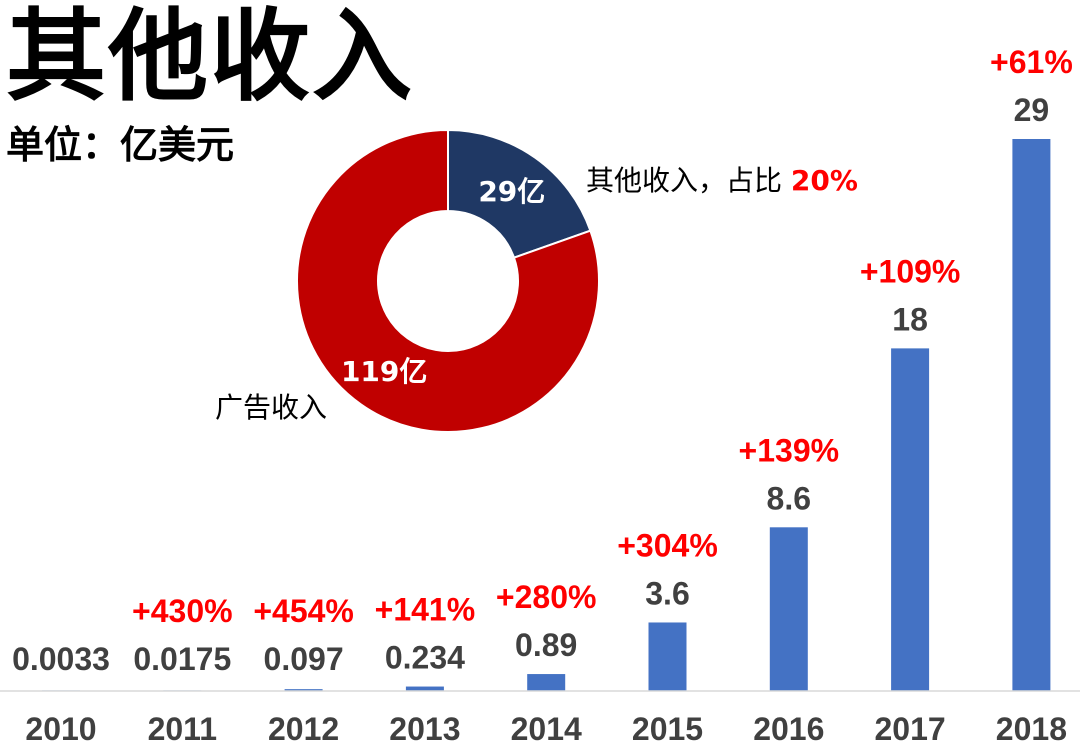 The image size is (1080, 750). Describe the element at coordinates (182, 659) in the screenshot. I see `value-label-2011: 0.0175` at that location.